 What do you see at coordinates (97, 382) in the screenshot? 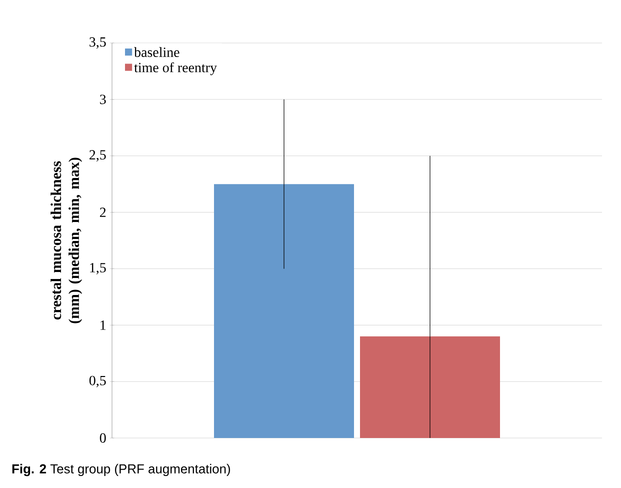
I see `y-tick-label: 0,5` at bounding box center [97, 382].